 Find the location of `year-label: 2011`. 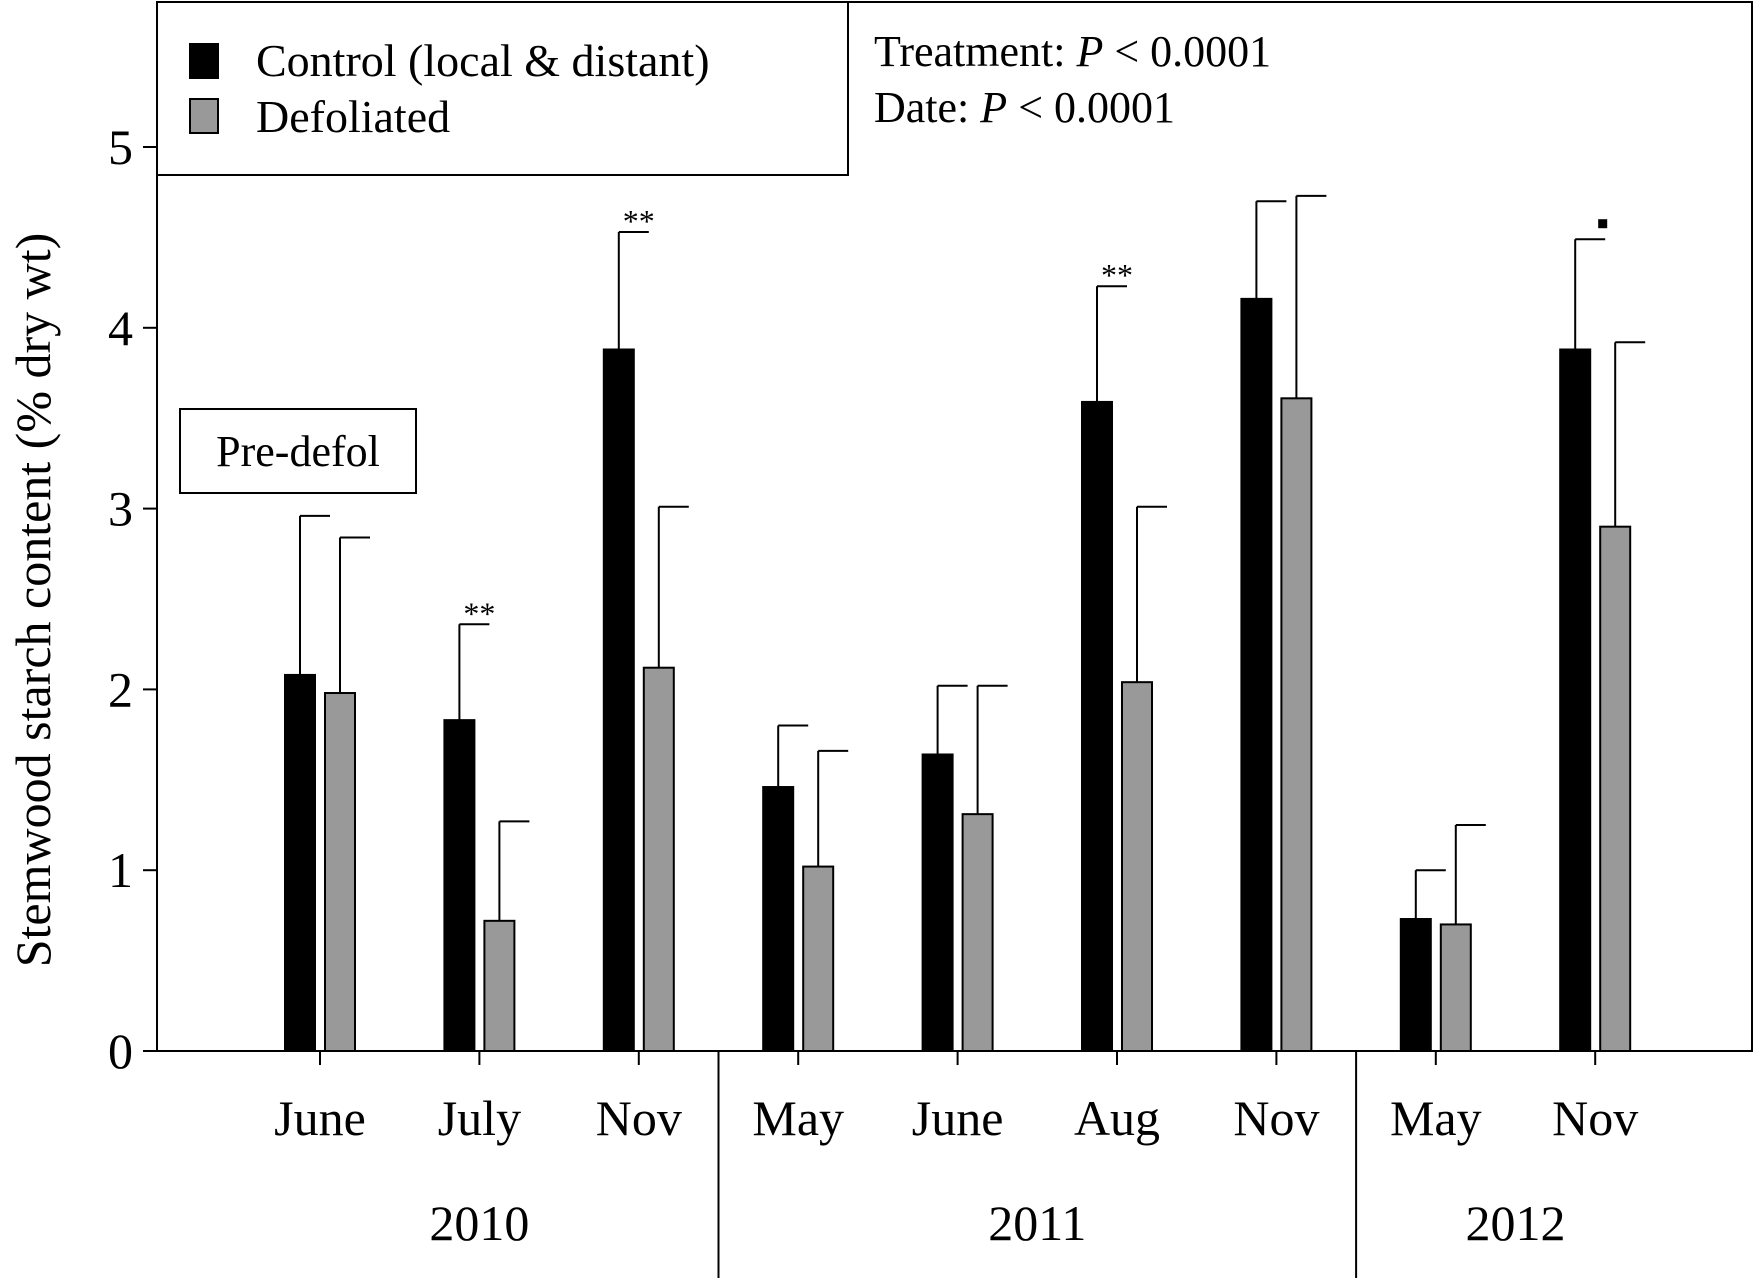

year-label: 2011 is located at coordinates (1037, 1223).